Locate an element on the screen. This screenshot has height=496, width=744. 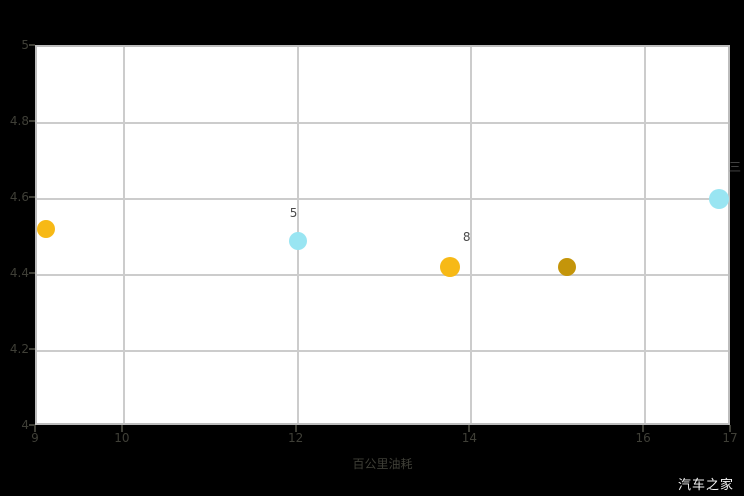
x-tick-label: 17 is located at coordinates (730, 438).